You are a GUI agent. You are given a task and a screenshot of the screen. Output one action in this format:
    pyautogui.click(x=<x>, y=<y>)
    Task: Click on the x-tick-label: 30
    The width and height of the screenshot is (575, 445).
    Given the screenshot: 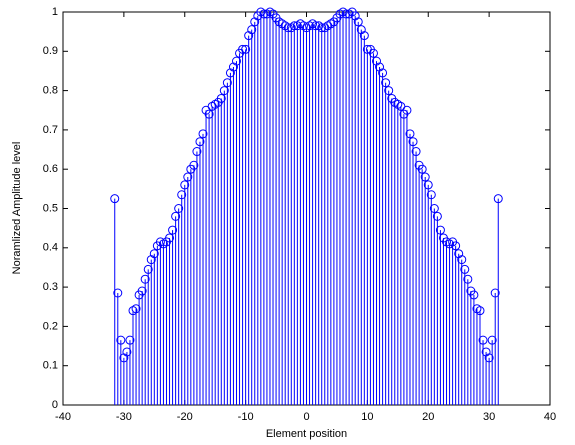 What is the action you would take?
    pyautogui.click(x=489, y=417)
    